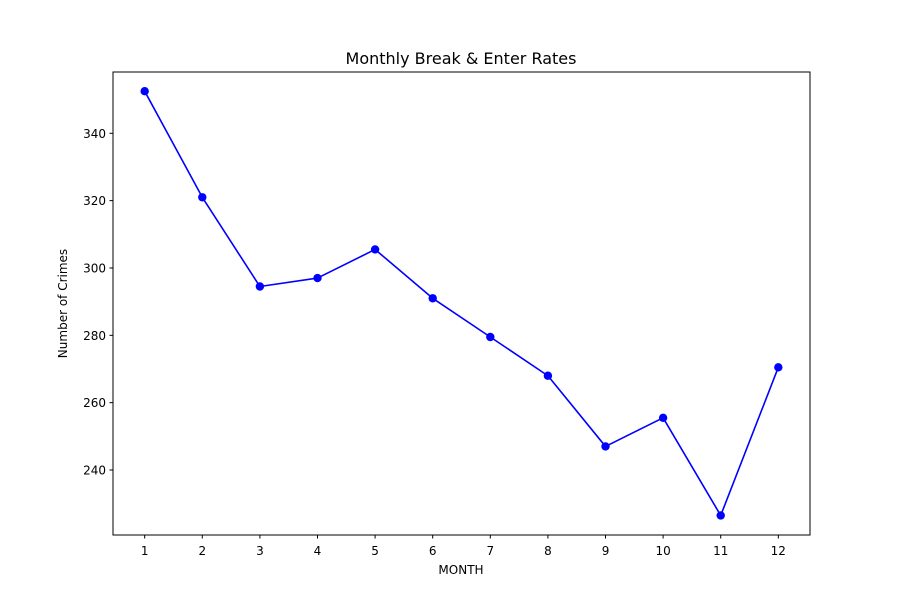  I want to click on y-tick-label: 300, so click(94, 268).